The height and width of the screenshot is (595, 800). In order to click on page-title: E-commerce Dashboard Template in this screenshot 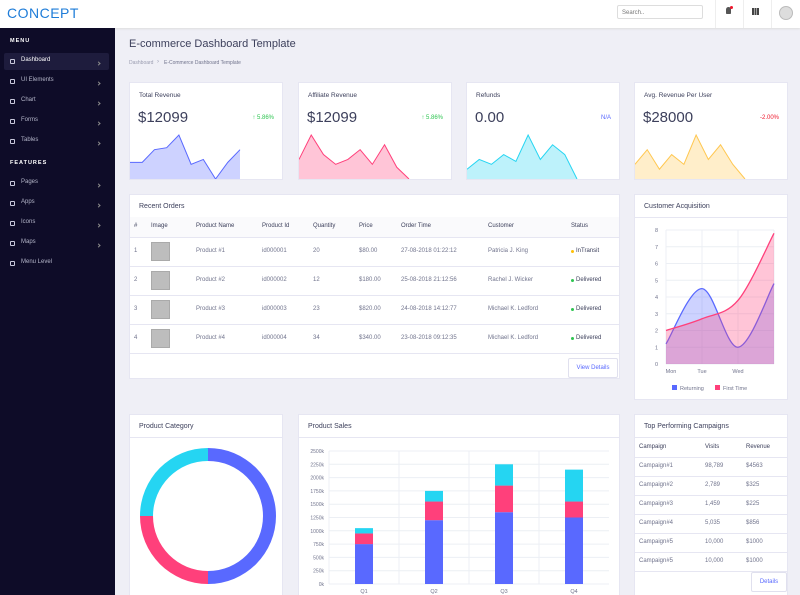, I will do `click(212, 44)`.